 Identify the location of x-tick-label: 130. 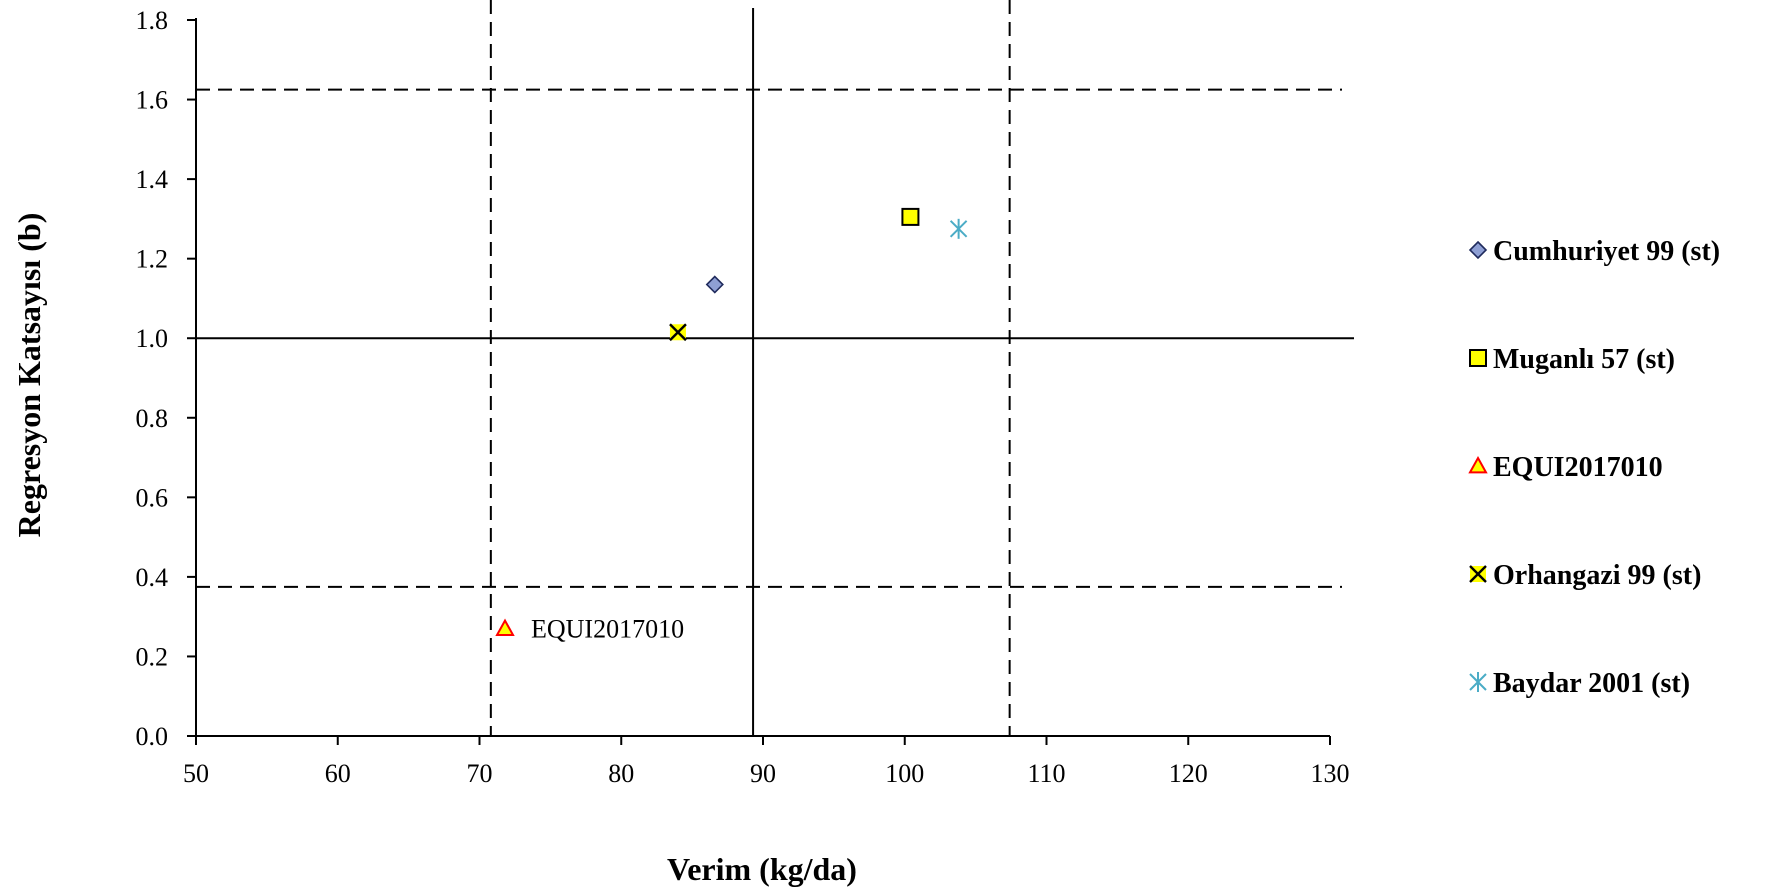
(1330, 773).